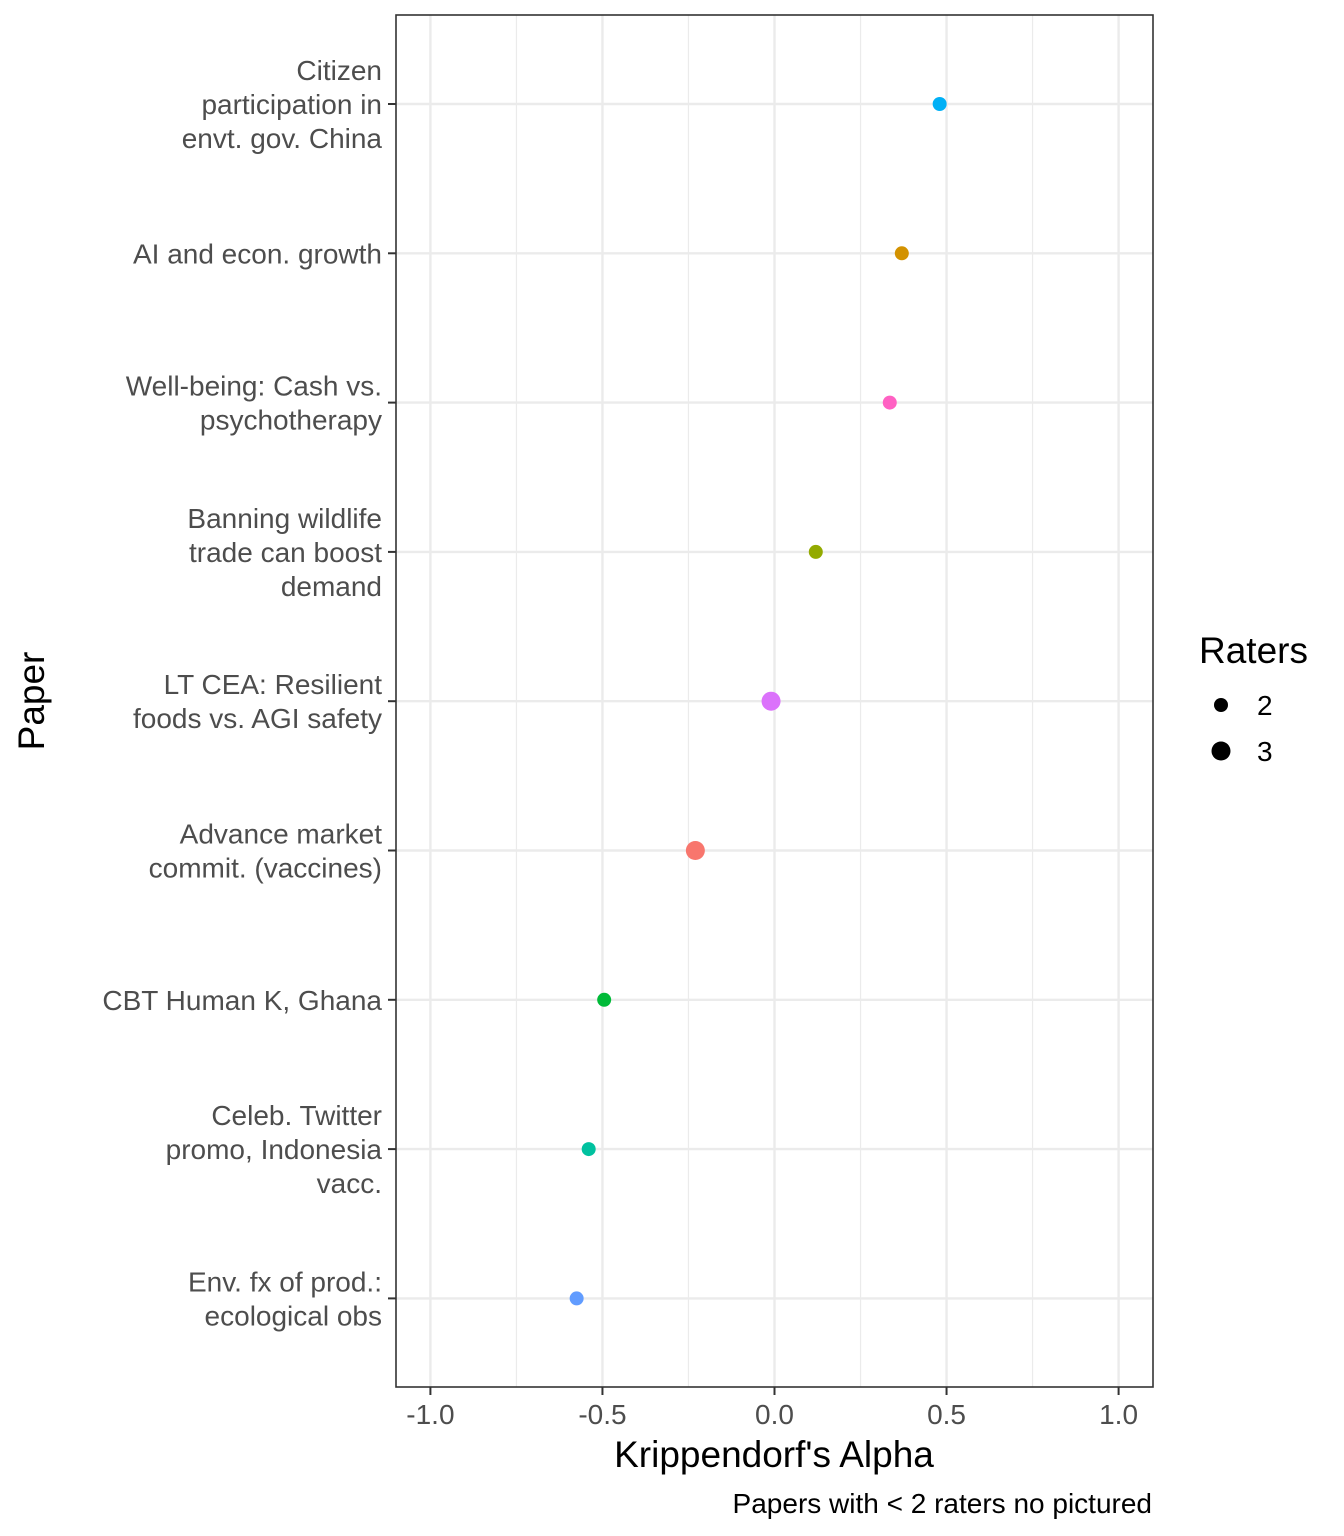 Image resolution: width=1344 pixels, height=1536 pixels. I want to click on y-tick-label-line: Env. fx of prod.:, so click(285, 1281).